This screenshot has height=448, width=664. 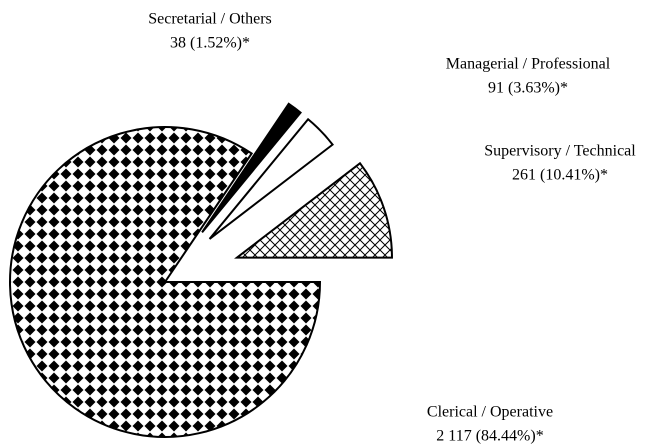 What do you see at coordinates (560, 151) in the screenshot?
I see `slice-label: Supervisory / Technical` at bounding box center [560, 151].